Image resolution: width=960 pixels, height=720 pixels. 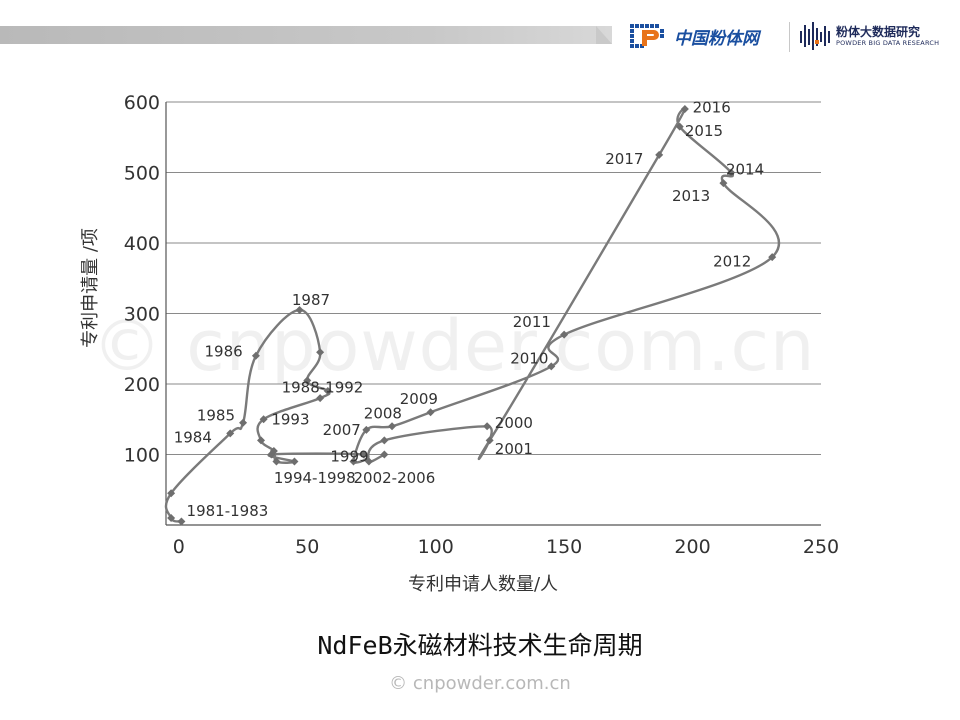 What do you see at coordinates (216, 416) in the screenshot?
I see `year-label: 1985` at bounding box center [216, 416].